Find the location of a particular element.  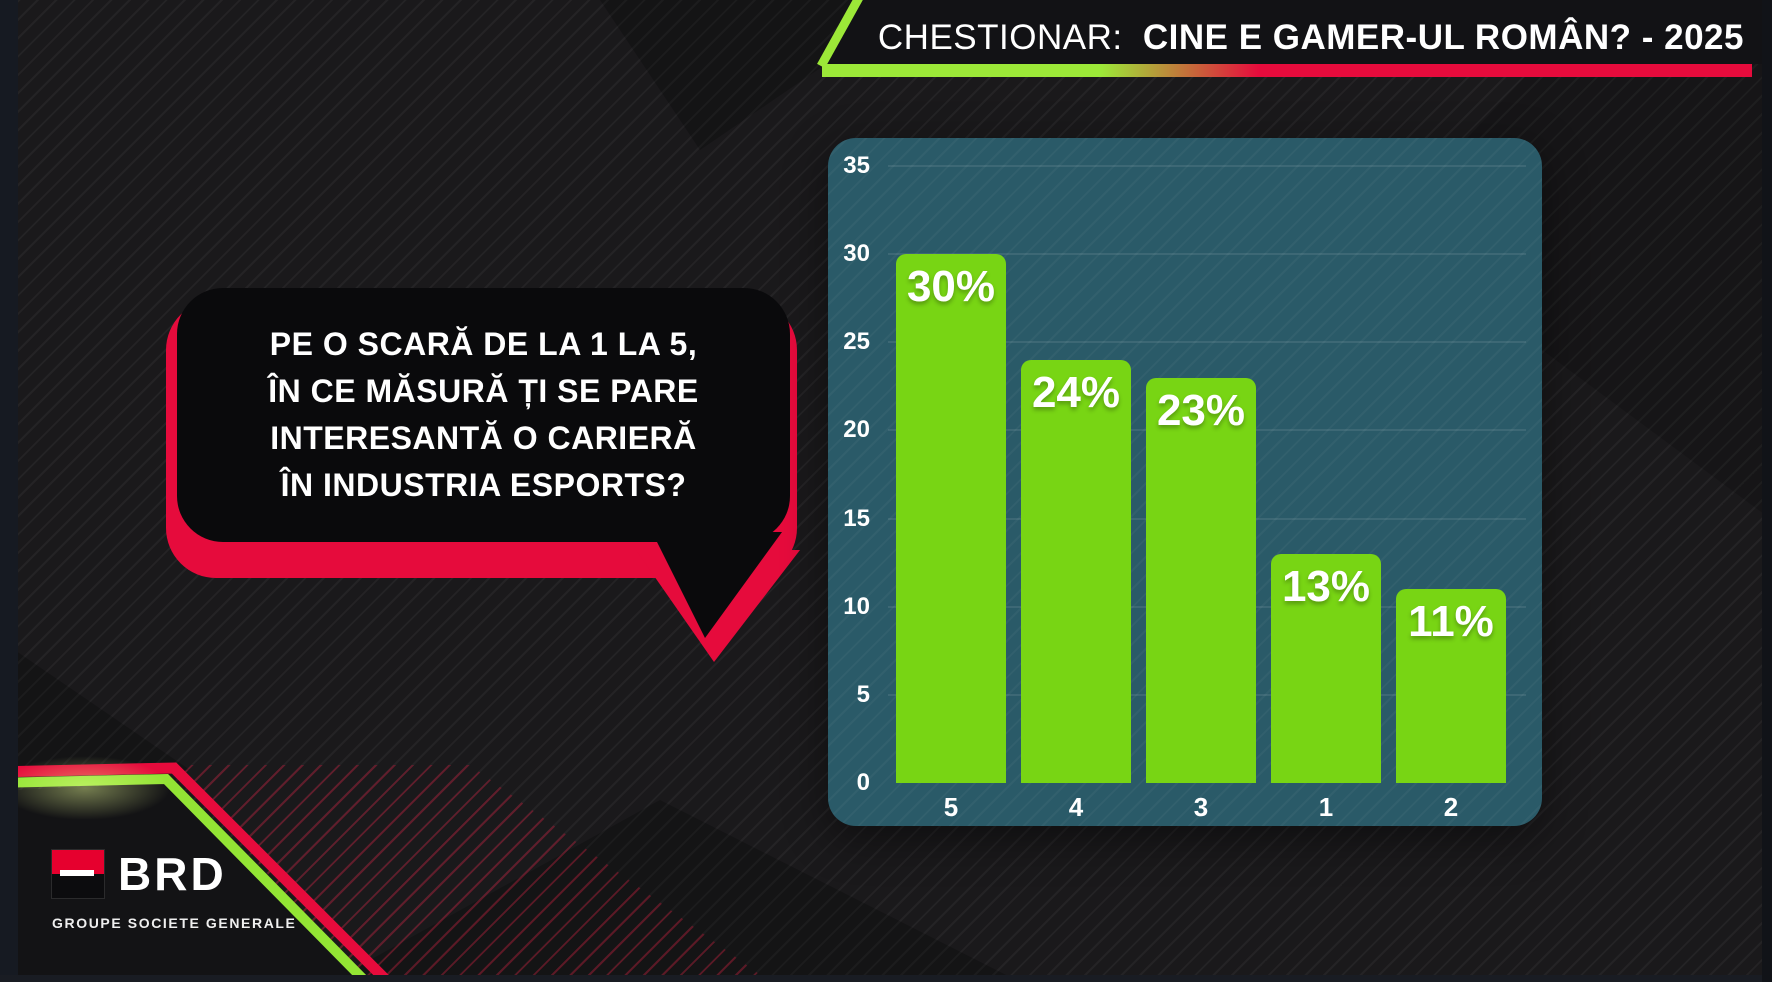

x-axis-tick-label: 1 is located at coordinates (1326, 807).